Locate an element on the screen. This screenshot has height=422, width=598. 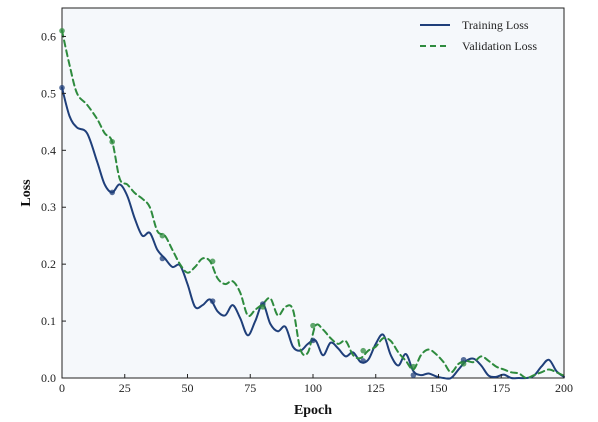
x-tick-label: 175 is located at coordinates (501, 388).